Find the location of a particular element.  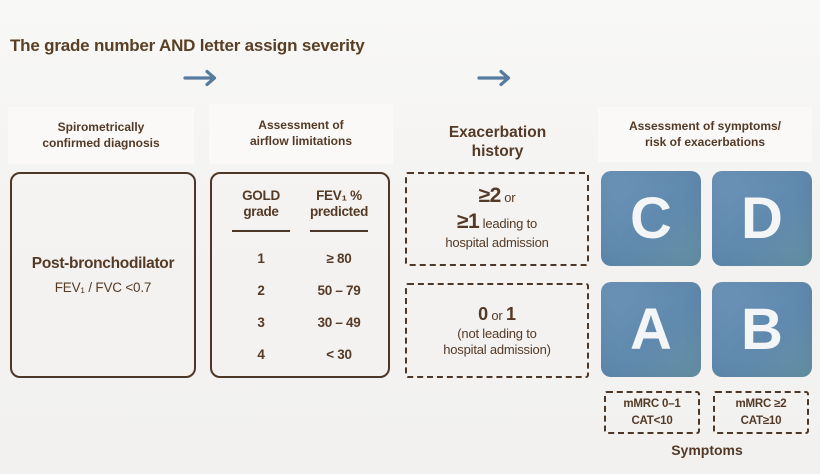

column-header-exacerbation: Exacerbation history is located at coordinates (497, 142).